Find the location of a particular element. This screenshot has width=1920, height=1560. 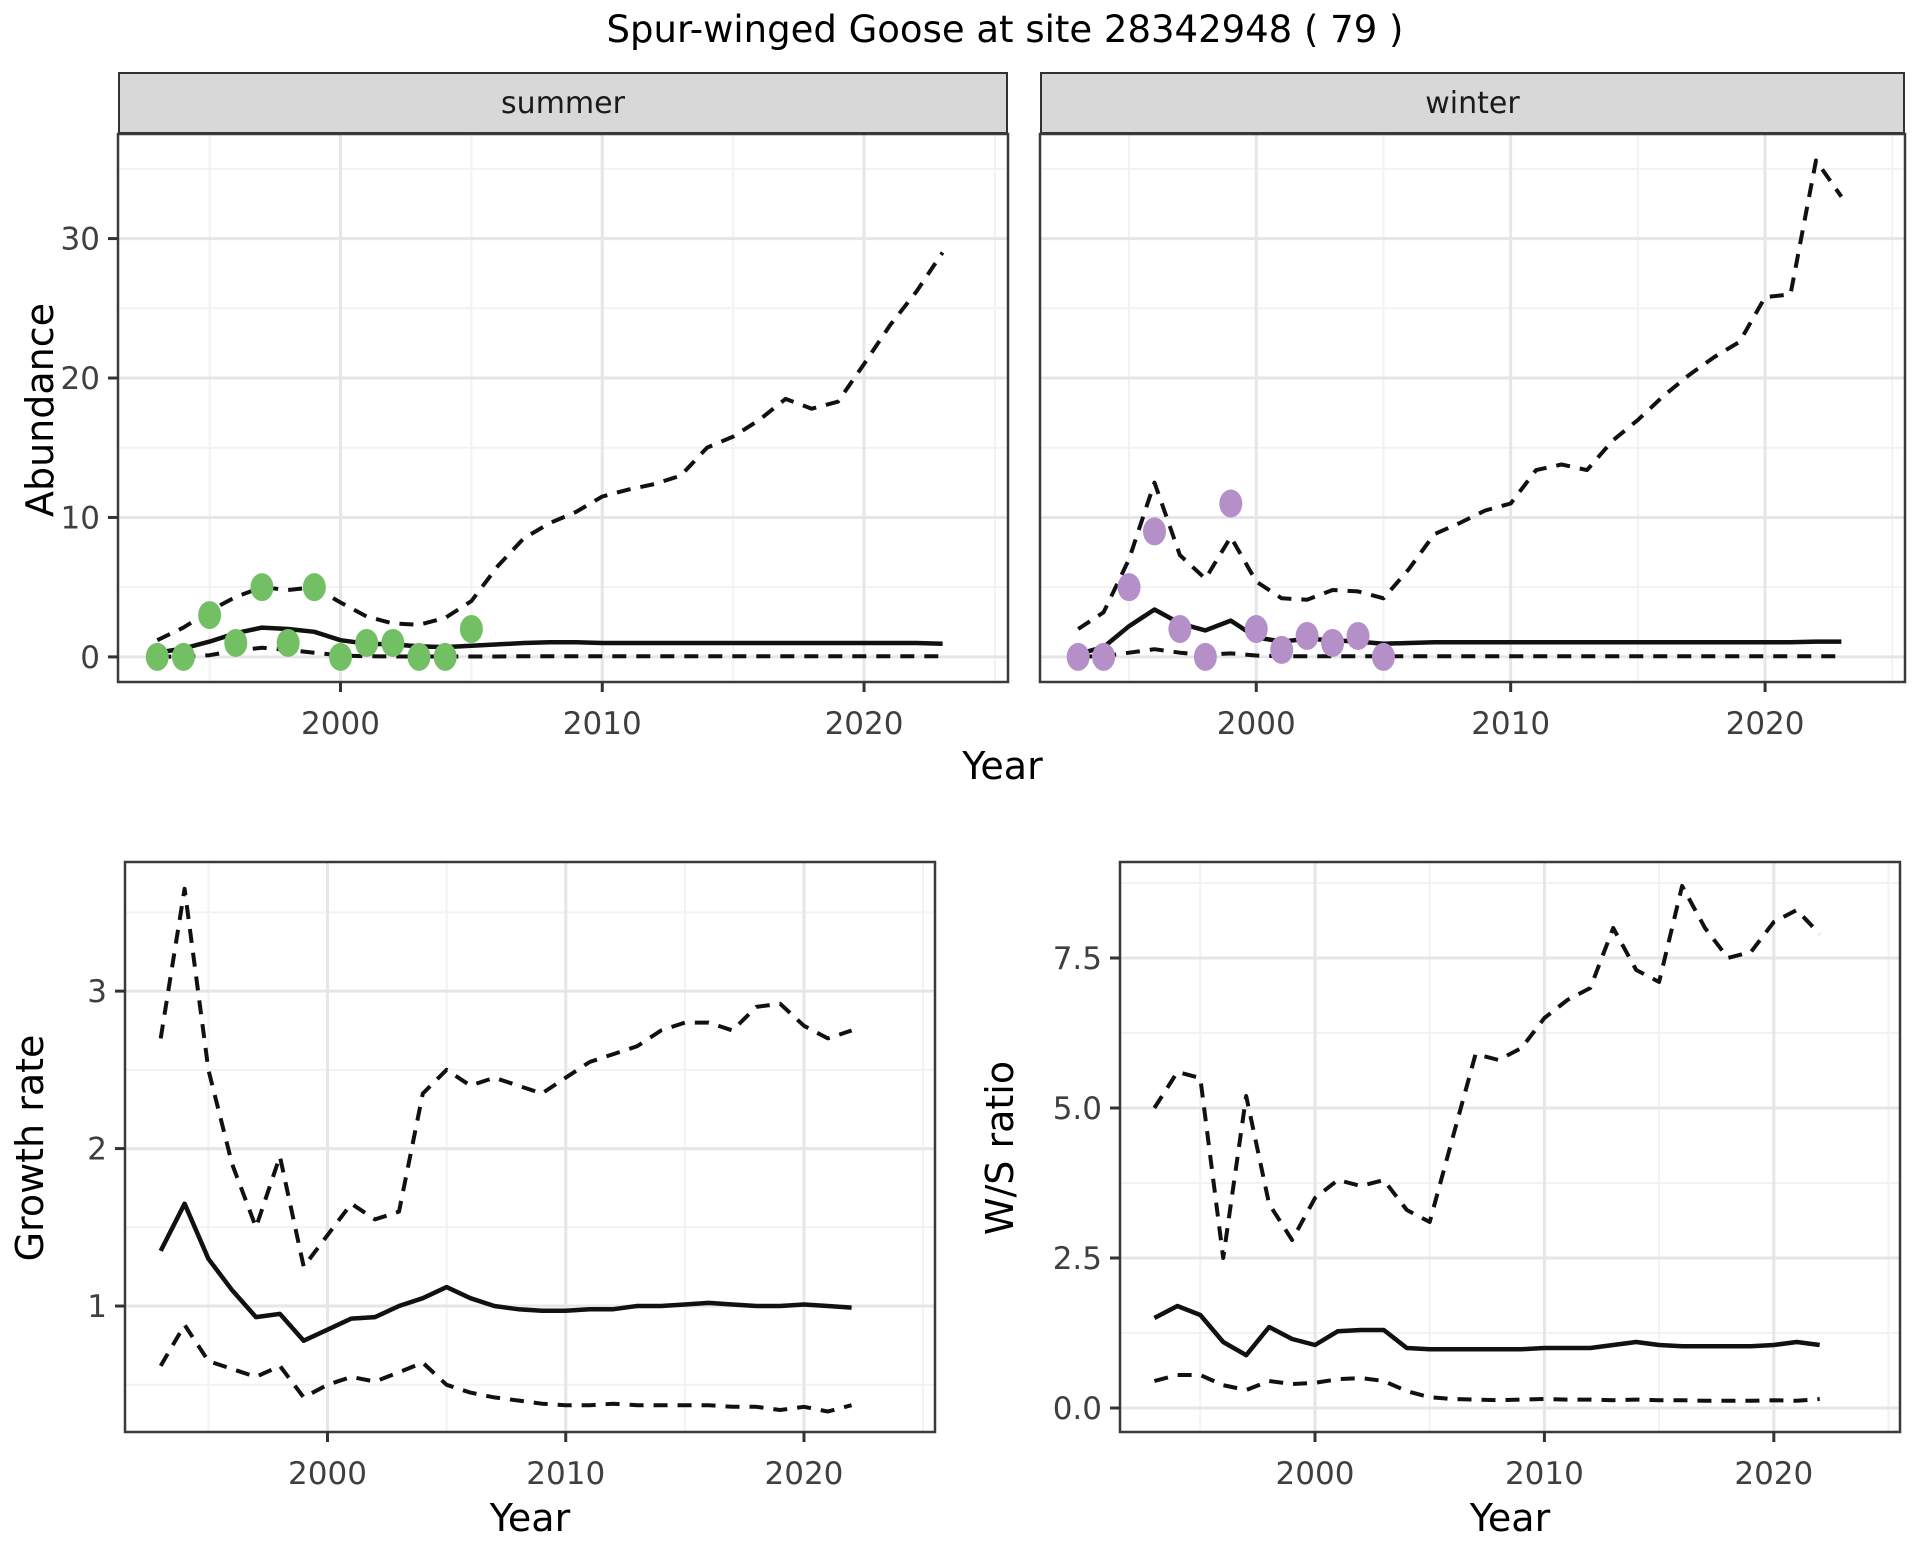

facet-strip-winter-label: winter is located at coordinates (1472, 103).